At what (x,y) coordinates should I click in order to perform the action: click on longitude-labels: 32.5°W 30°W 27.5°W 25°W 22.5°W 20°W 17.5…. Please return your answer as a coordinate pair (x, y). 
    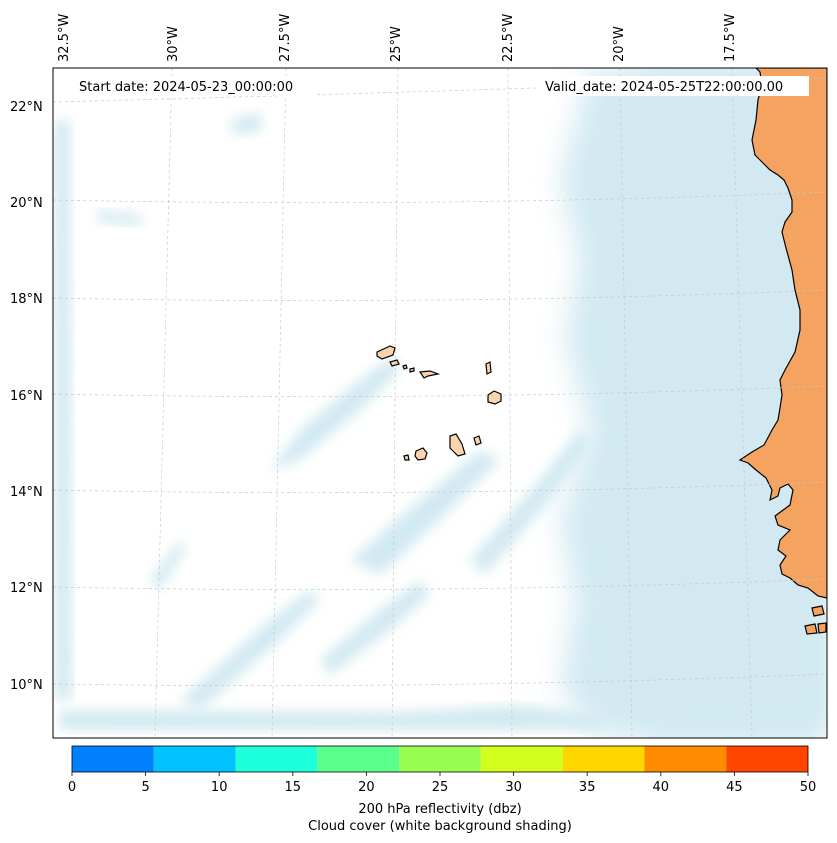
    Looking at the image, I should click on (397, 38).